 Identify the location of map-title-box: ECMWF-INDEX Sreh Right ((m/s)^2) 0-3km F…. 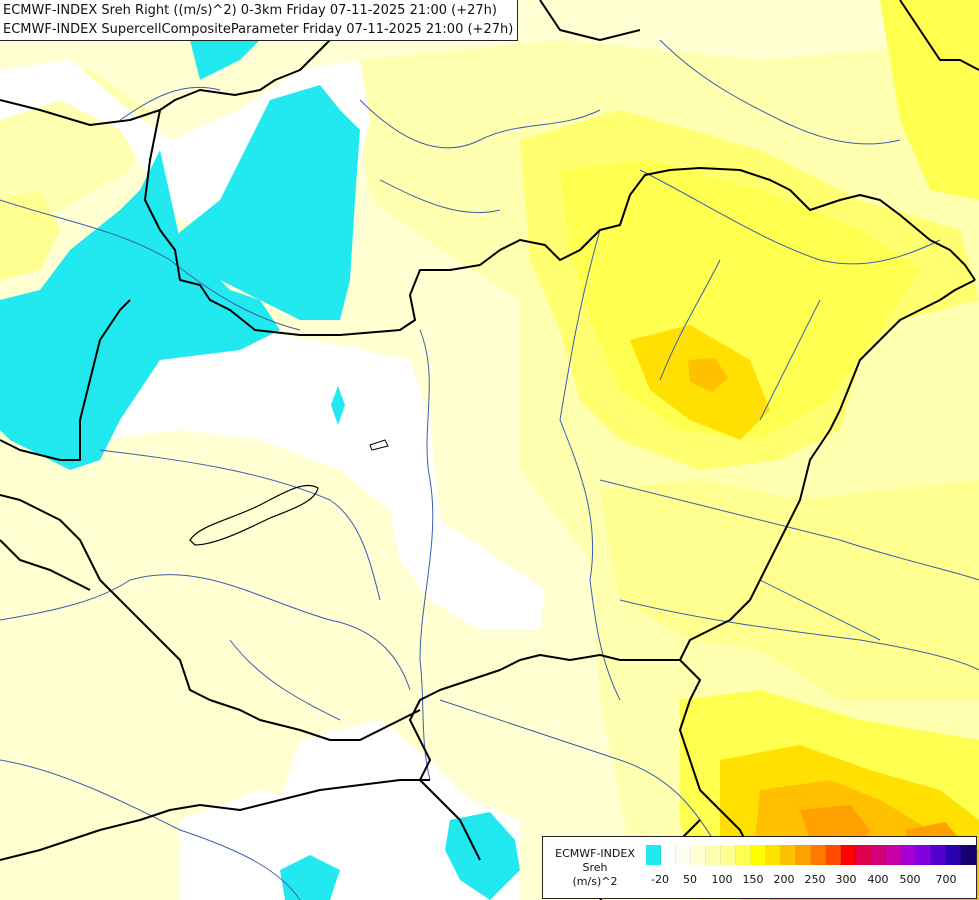
(259, 20).